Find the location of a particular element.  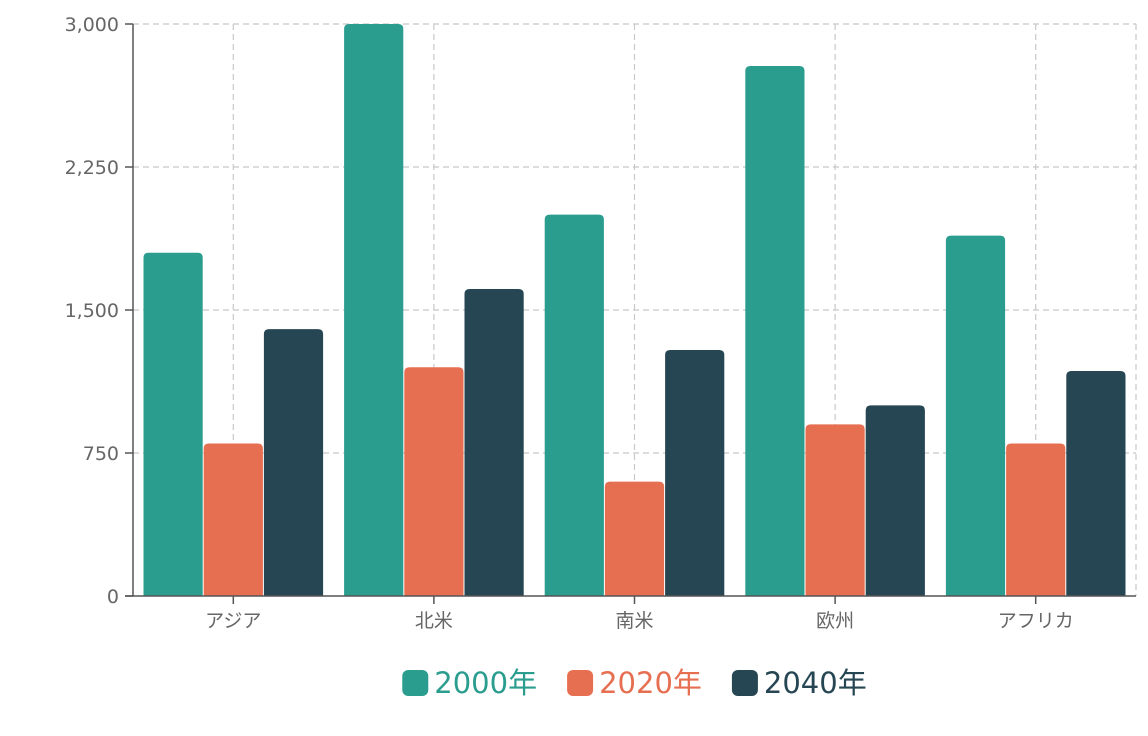

x-tick-label: アフリカ is located at coordinates (1036, 621).